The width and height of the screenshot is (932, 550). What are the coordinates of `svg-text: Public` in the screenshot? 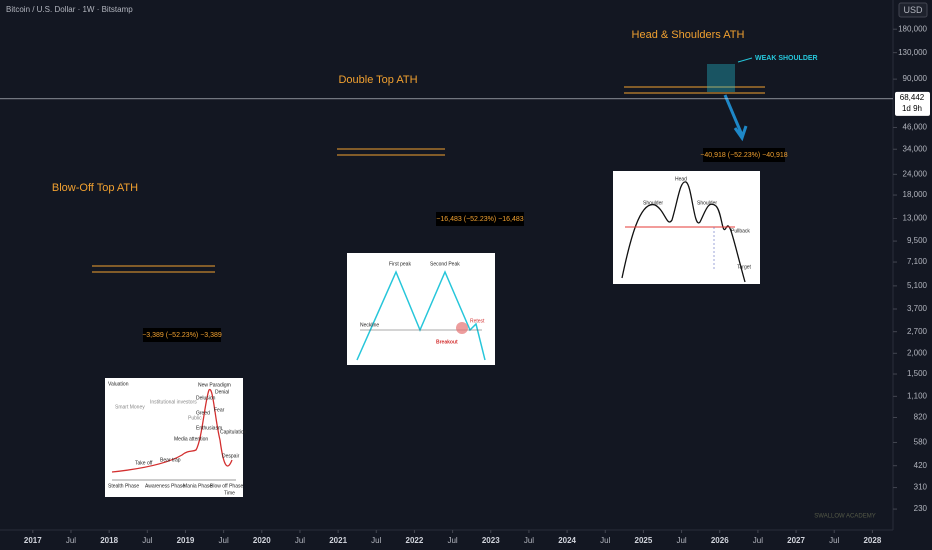 It's located at (195, 418).